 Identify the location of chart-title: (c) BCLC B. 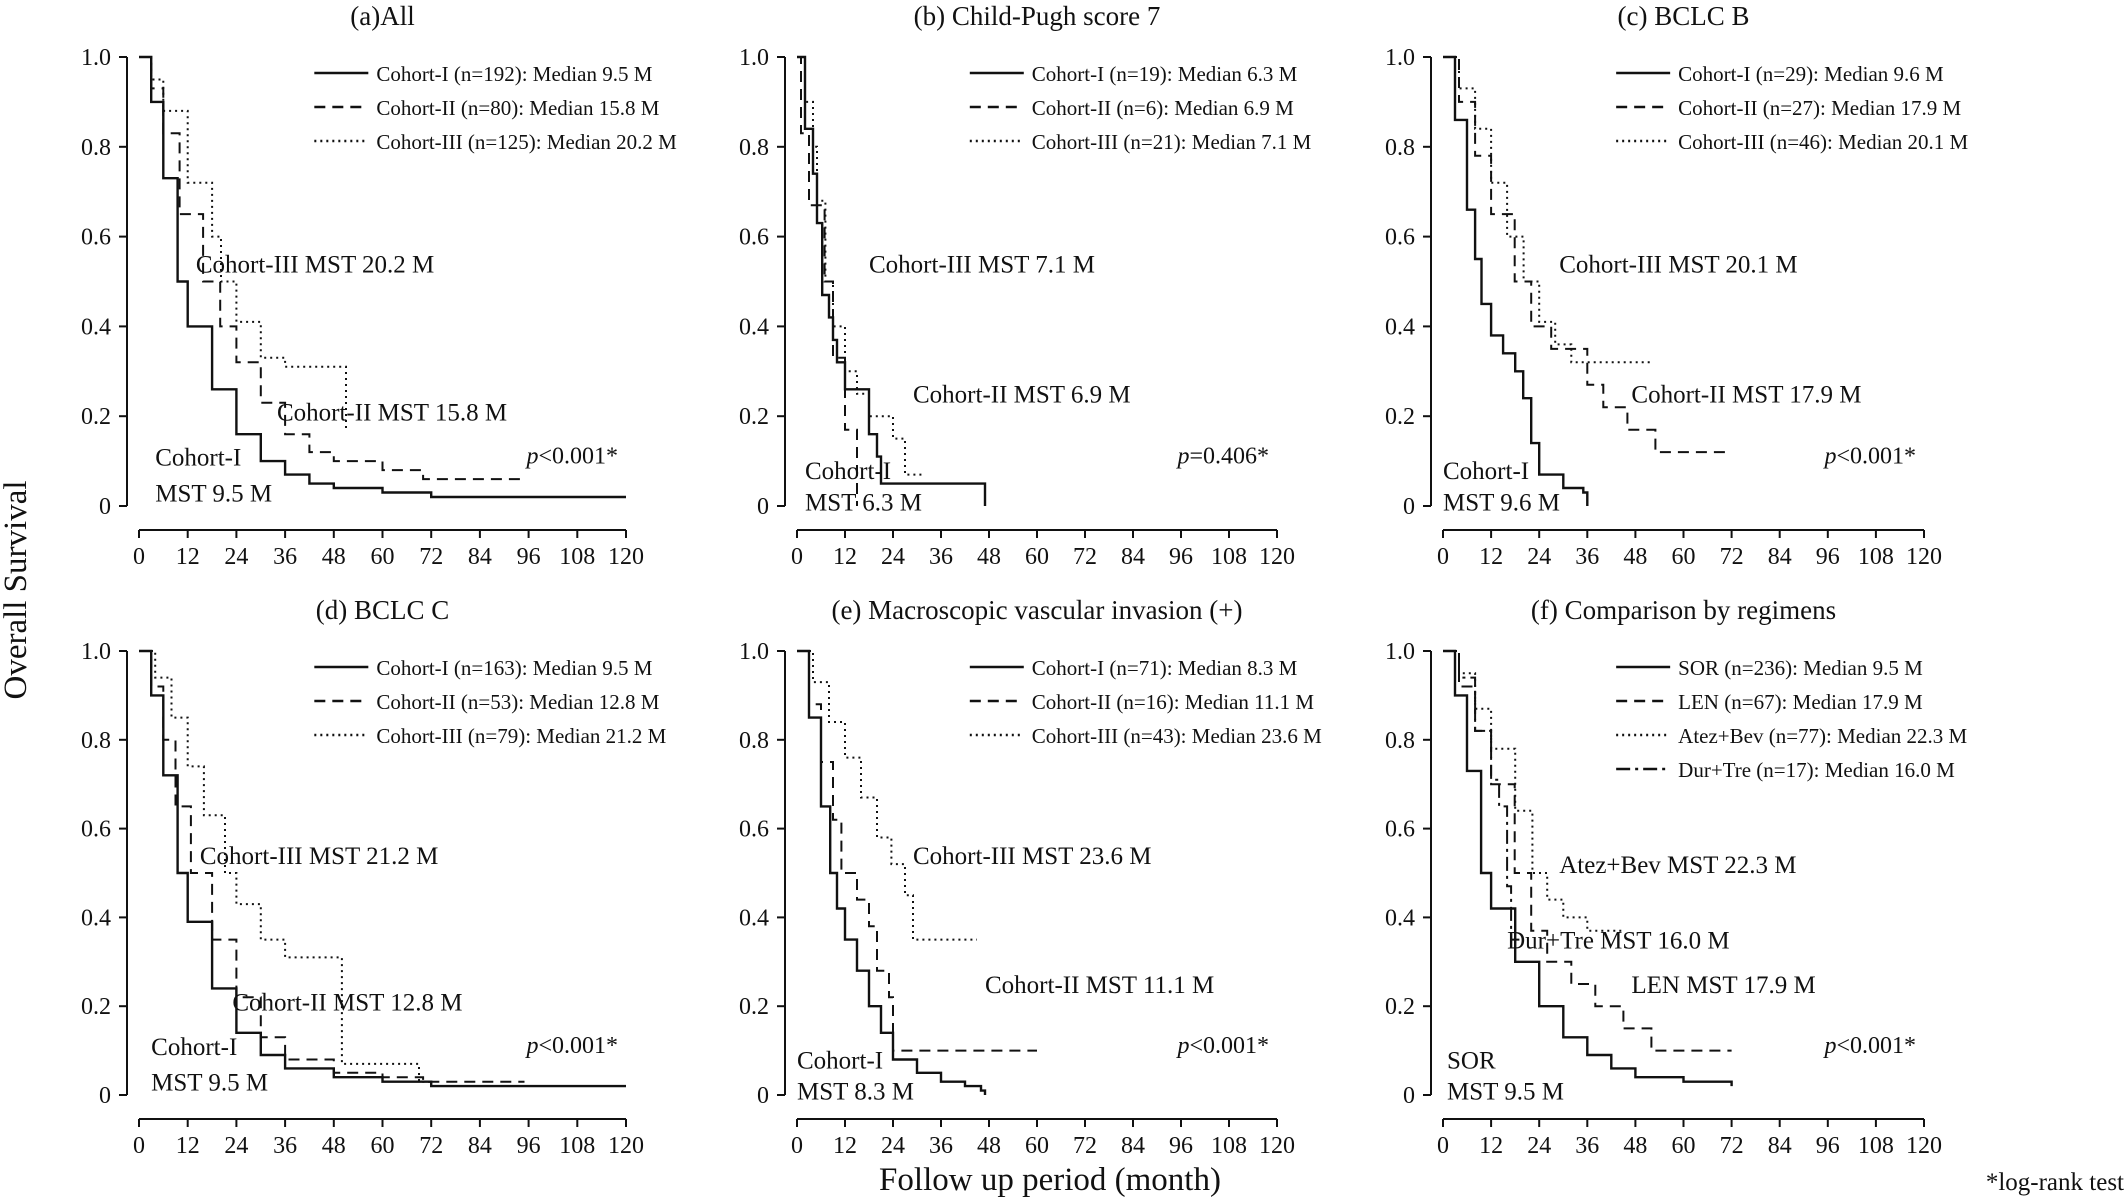
(1684, 16).